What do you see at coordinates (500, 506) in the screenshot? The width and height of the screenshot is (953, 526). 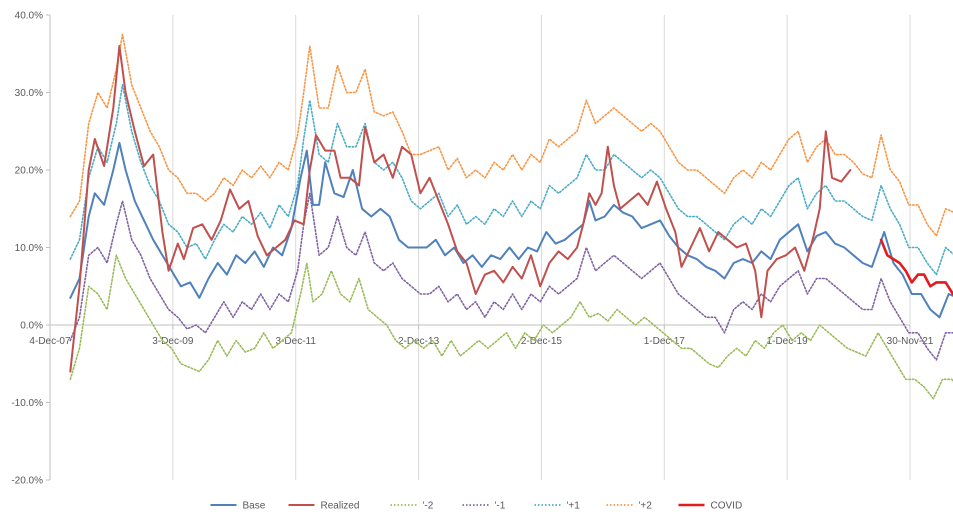 I see `legend-label: '-1` at bounding box center [500, 506].